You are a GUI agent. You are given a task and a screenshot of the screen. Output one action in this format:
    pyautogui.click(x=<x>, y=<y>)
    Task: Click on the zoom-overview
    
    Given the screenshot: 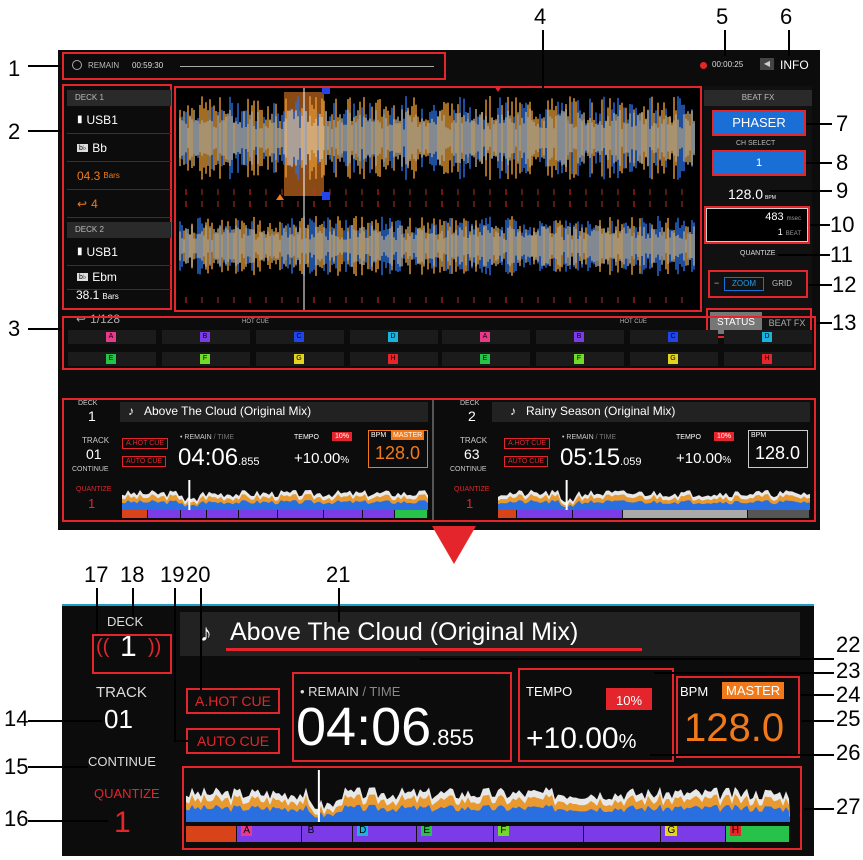 What is the action you would take?
    pyautogui.click(x=488, y=796)
    